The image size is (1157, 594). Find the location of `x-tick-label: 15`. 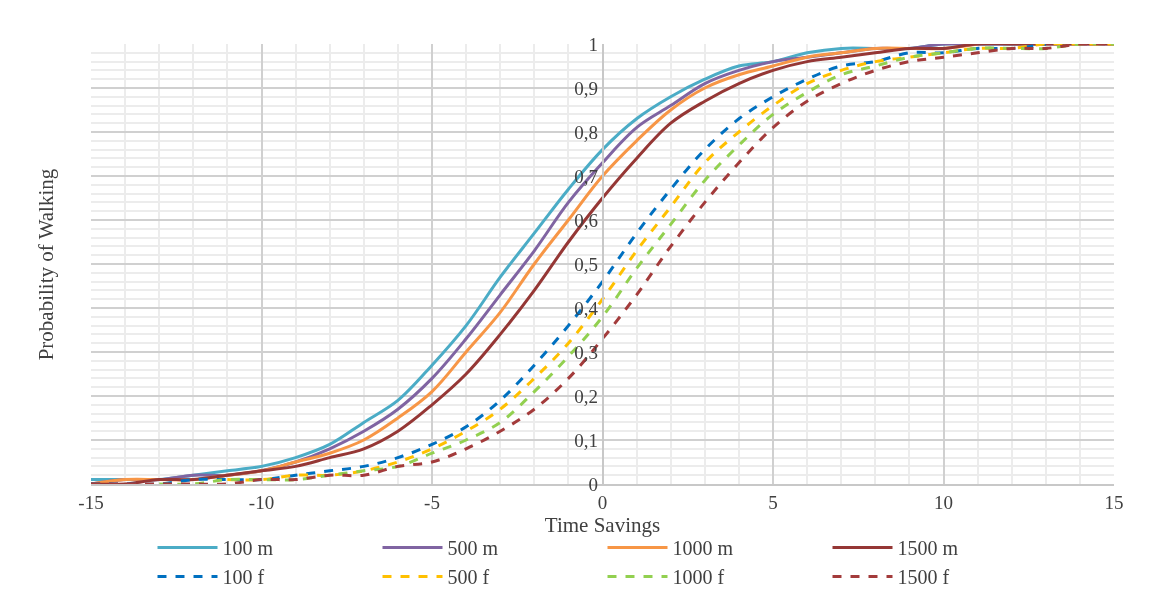

x-tick-label: 15 is located at coordinates (1114, 502).